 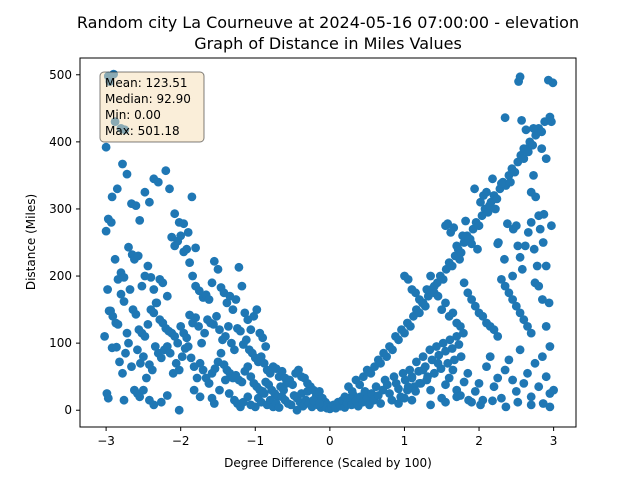 What do you see at coordinates (60, 343) in the screenshot?
I see `y-tick-label: 100` at bounding box center [60, 343].